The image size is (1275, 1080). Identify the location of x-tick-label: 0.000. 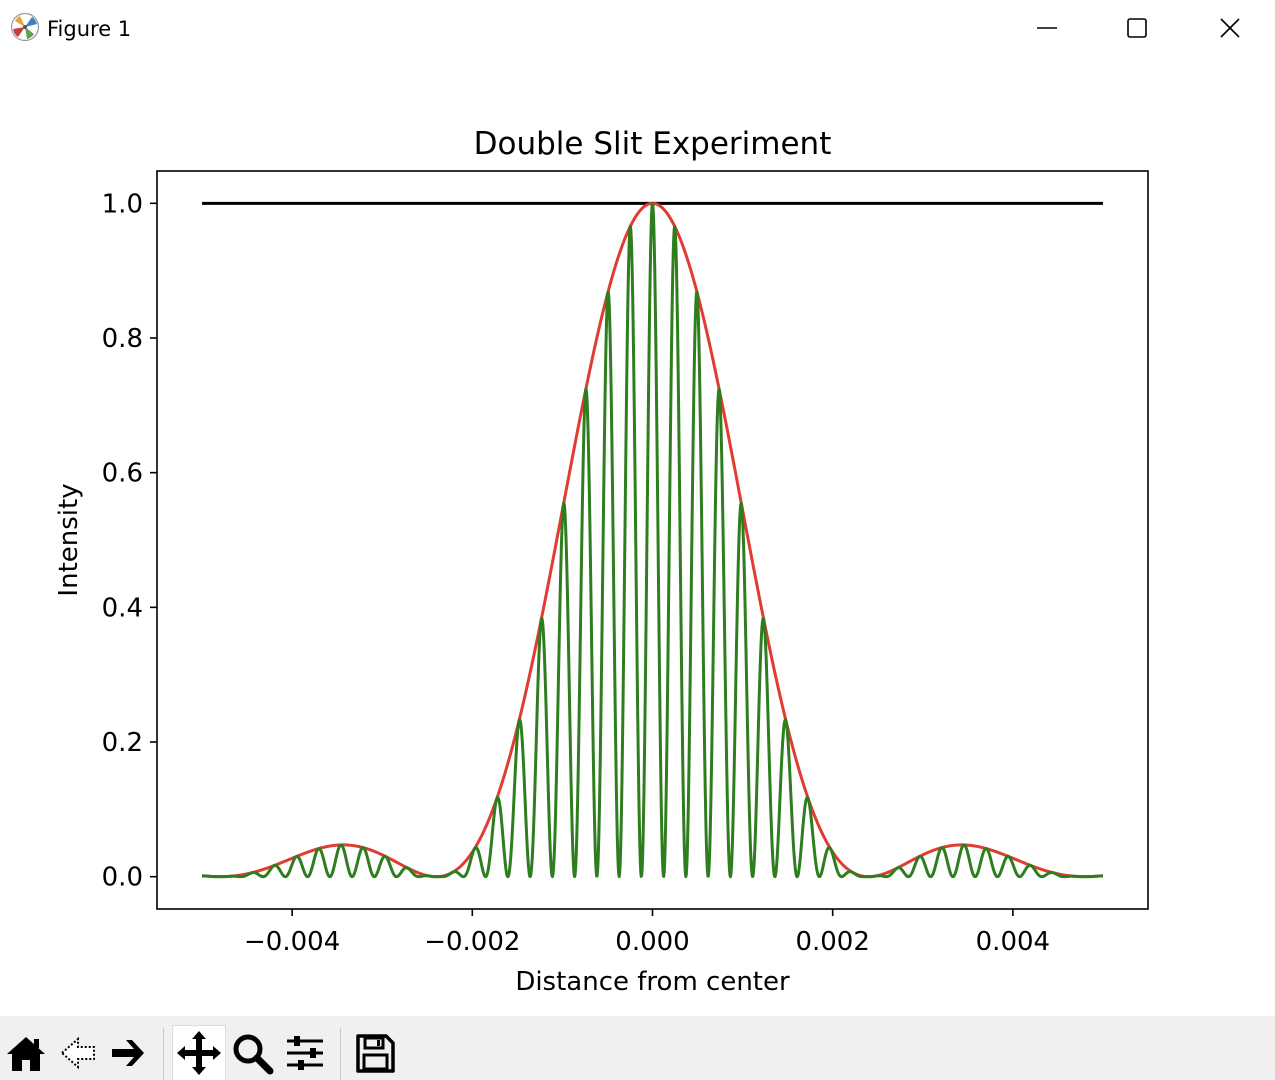
(652, 942).